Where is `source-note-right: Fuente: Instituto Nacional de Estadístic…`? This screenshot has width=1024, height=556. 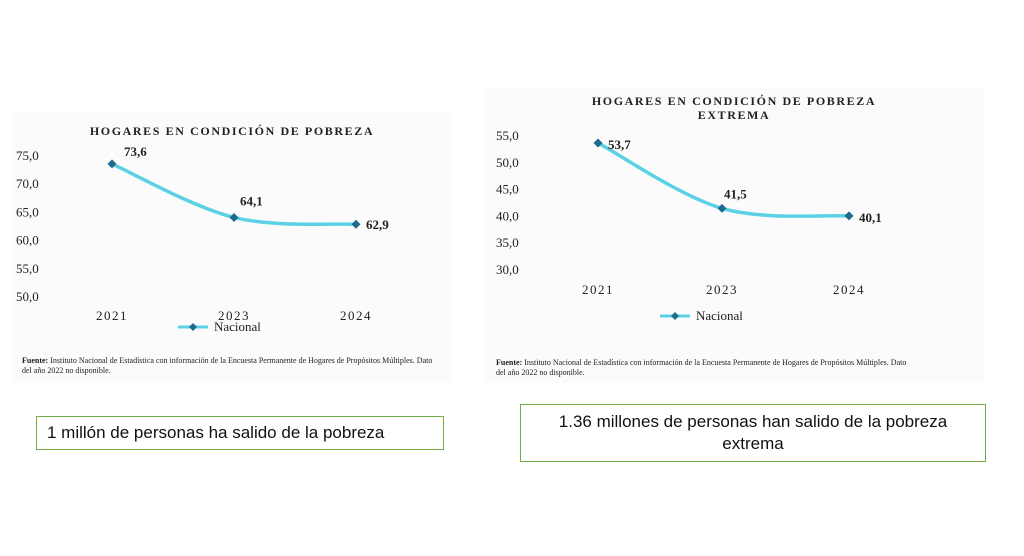
source-note-right: Fuente: Instituto Nacional de Estadístic… is located at coordinates (736, 368).